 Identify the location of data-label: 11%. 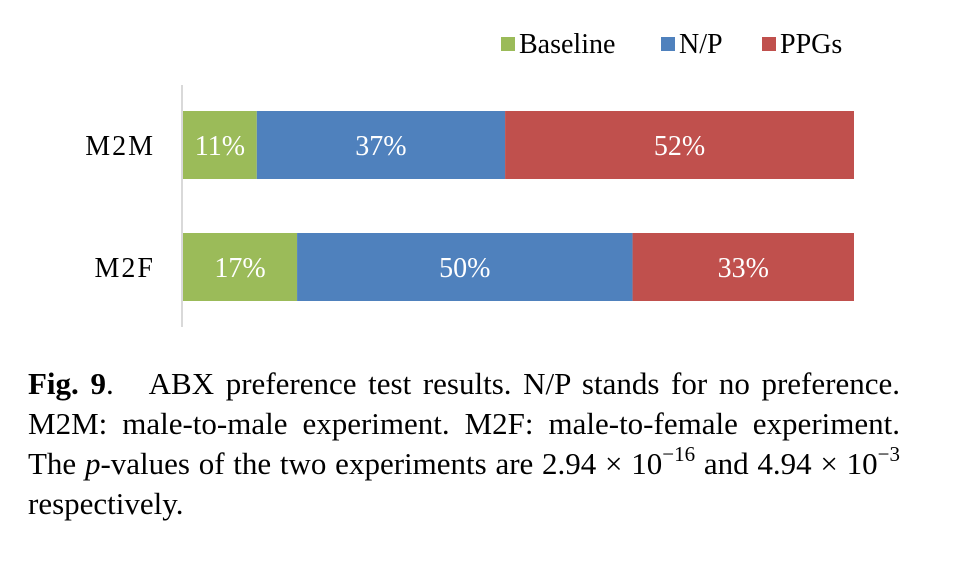
(220, 146).